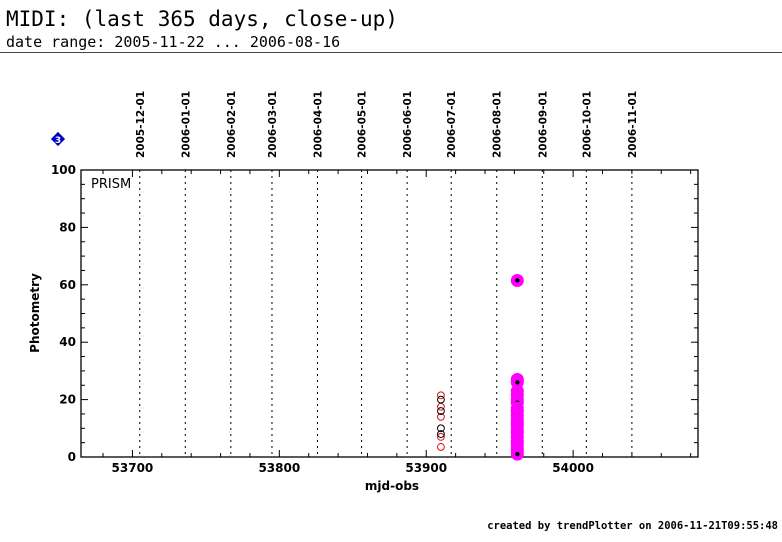 The height and width of the screenshot is (542, 782). What do you see at coordinates (363, 124) in the screenshot?
I see `month-label: 2006-05-01` at bounding box center [363, 124].